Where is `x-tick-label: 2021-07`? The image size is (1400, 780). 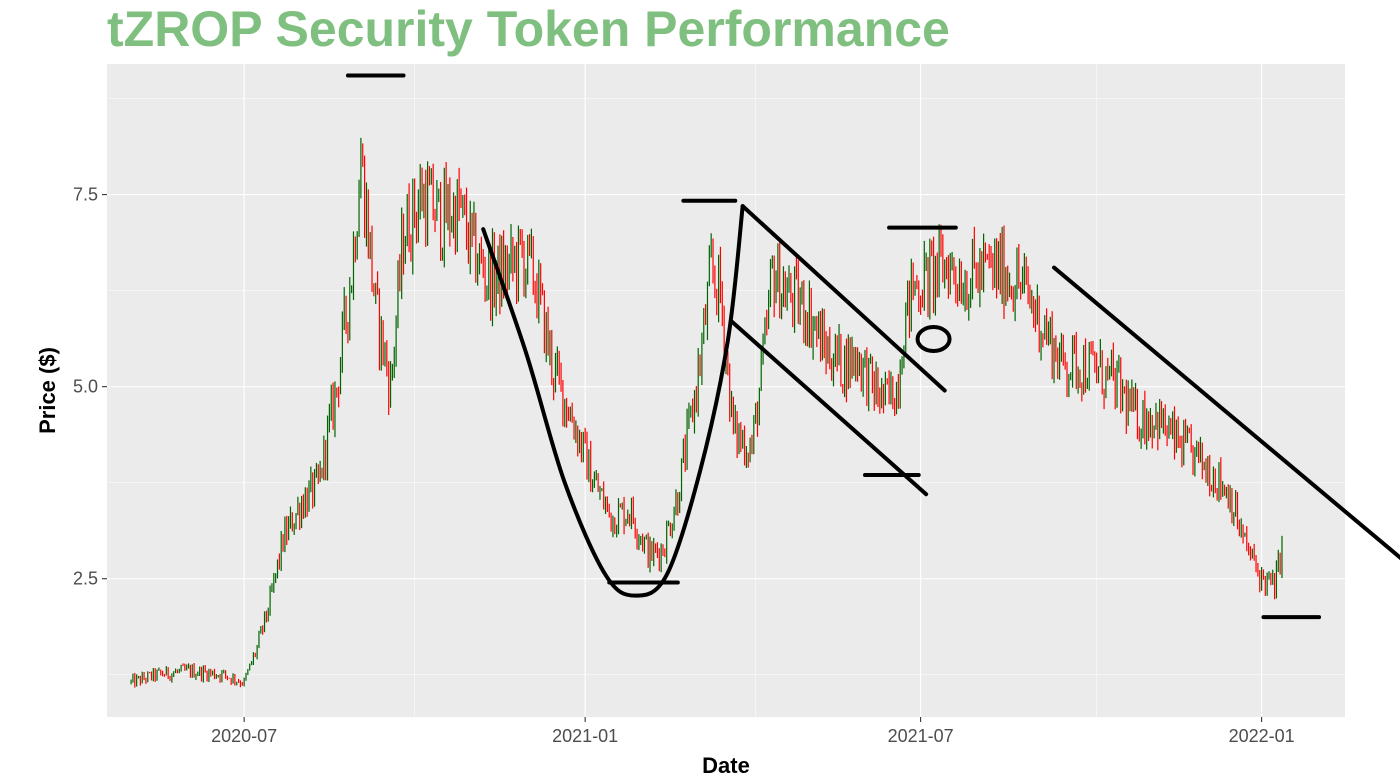 x-tick-label: 2021-07 is located at coordinates (921, 736).